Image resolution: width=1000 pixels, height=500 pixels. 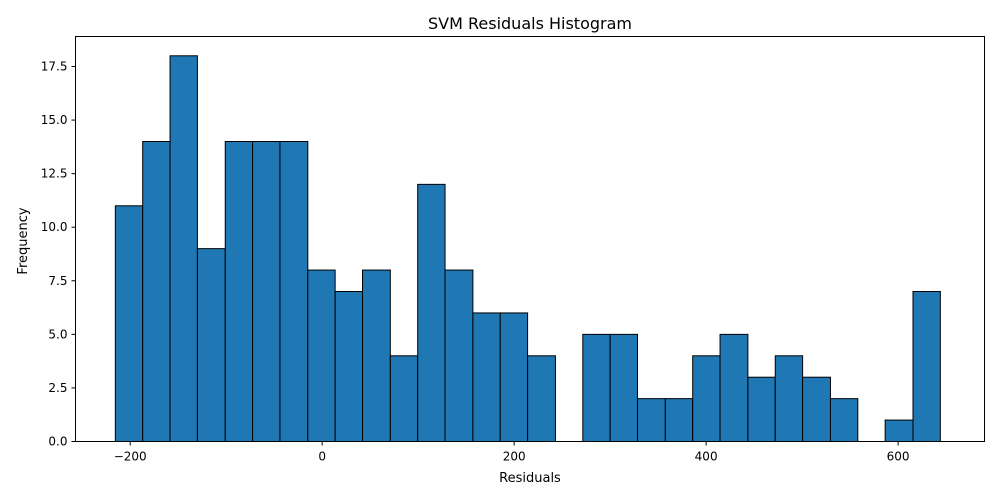 I want to click on y-axis-label: Frequency, so click(x=23, y=240).